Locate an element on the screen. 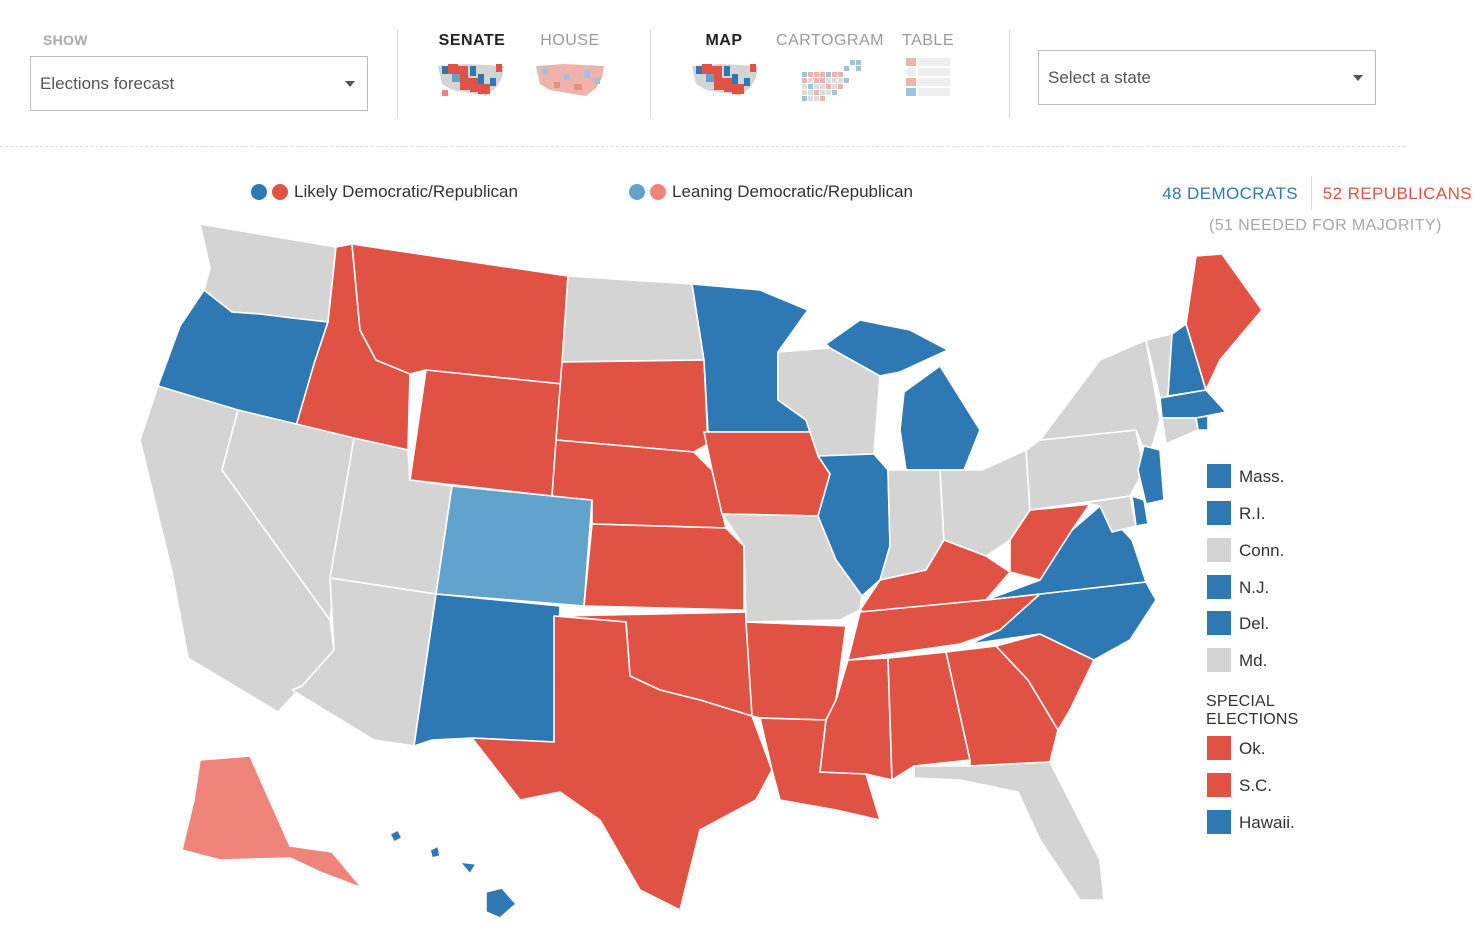 The image size is (1484, 937). state-co is located at coordinates (514, 546).